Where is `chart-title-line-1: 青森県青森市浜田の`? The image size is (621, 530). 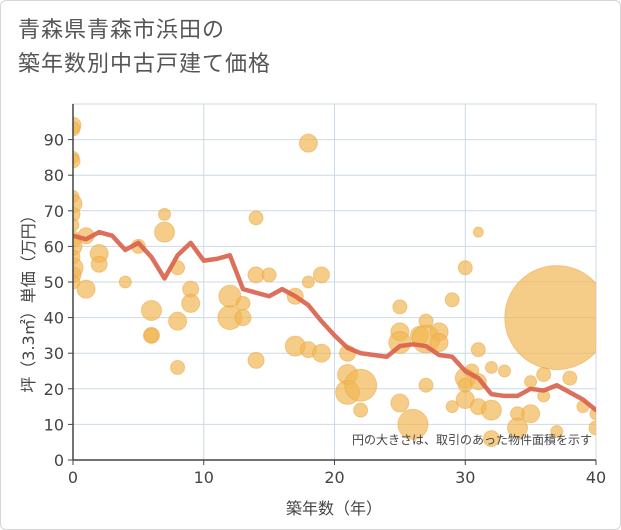
chart-title-line-1: 青森県青森市浜田の is located at coordinates (122, 30).